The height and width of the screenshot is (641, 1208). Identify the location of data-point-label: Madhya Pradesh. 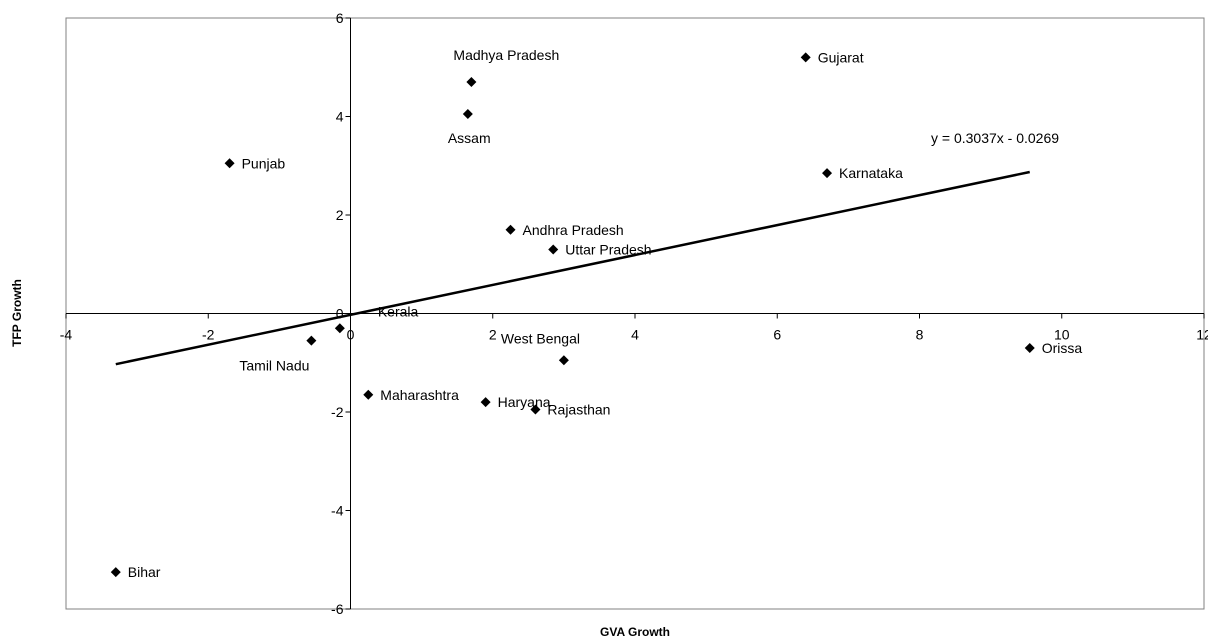
(506, 55).